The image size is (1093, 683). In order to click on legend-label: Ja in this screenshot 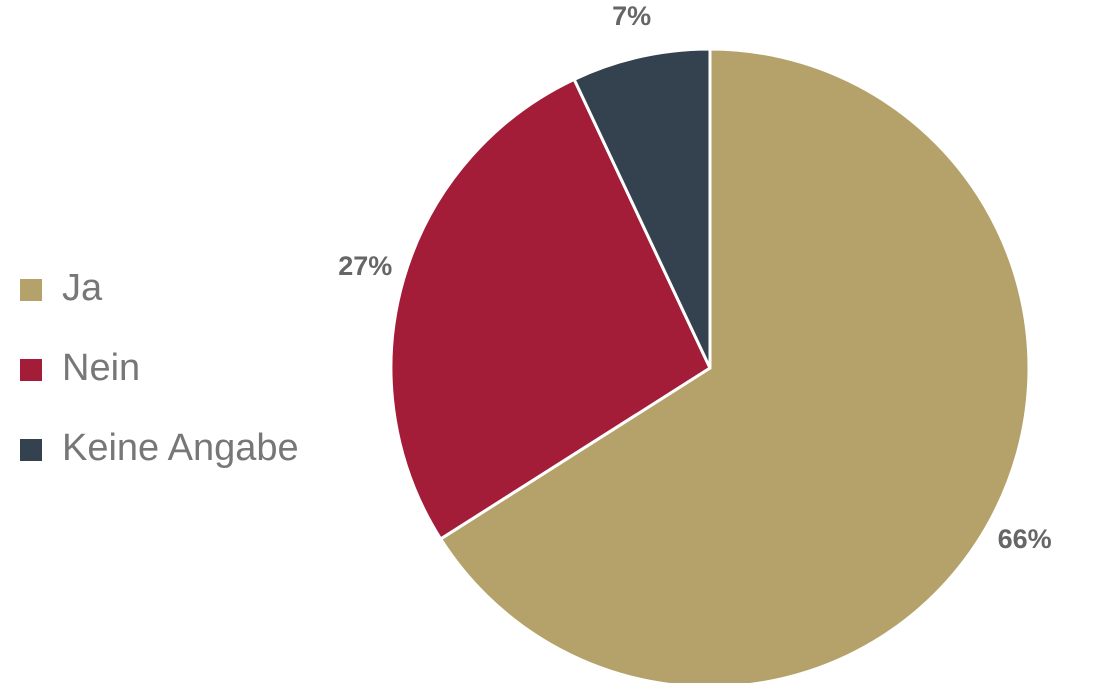, I will do `click(82, 288)`.